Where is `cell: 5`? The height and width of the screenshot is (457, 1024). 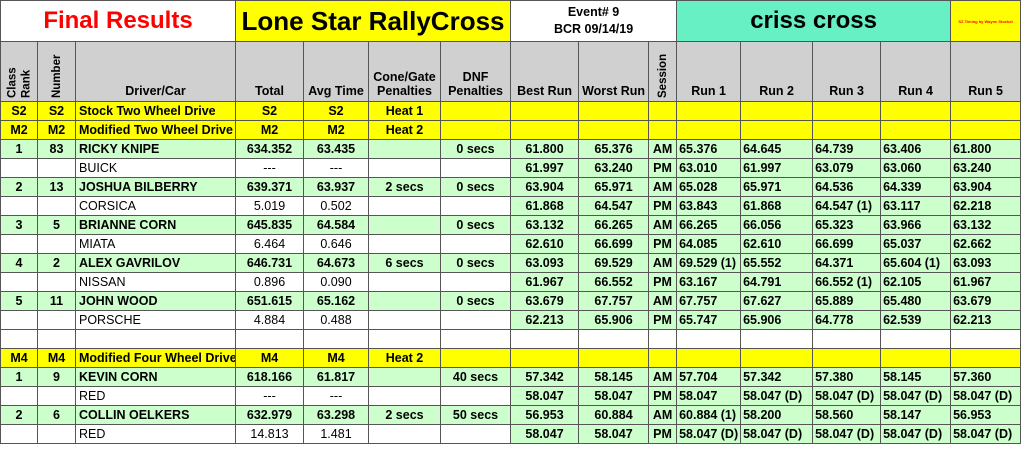 cell: 5 is located at coordinates (19, 301).